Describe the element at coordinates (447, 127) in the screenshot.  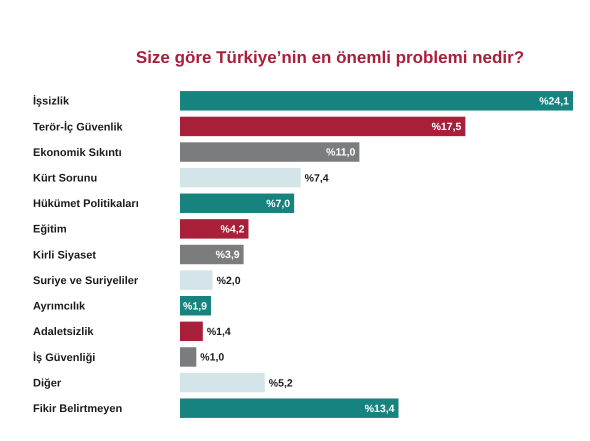
I see `data-label: %17,5` at that location.